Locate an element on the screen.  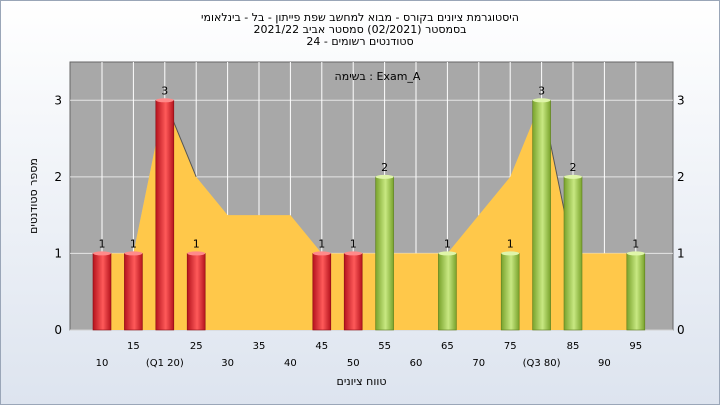
y-tick-label-left: 1 is located at coordinates (58, 253).